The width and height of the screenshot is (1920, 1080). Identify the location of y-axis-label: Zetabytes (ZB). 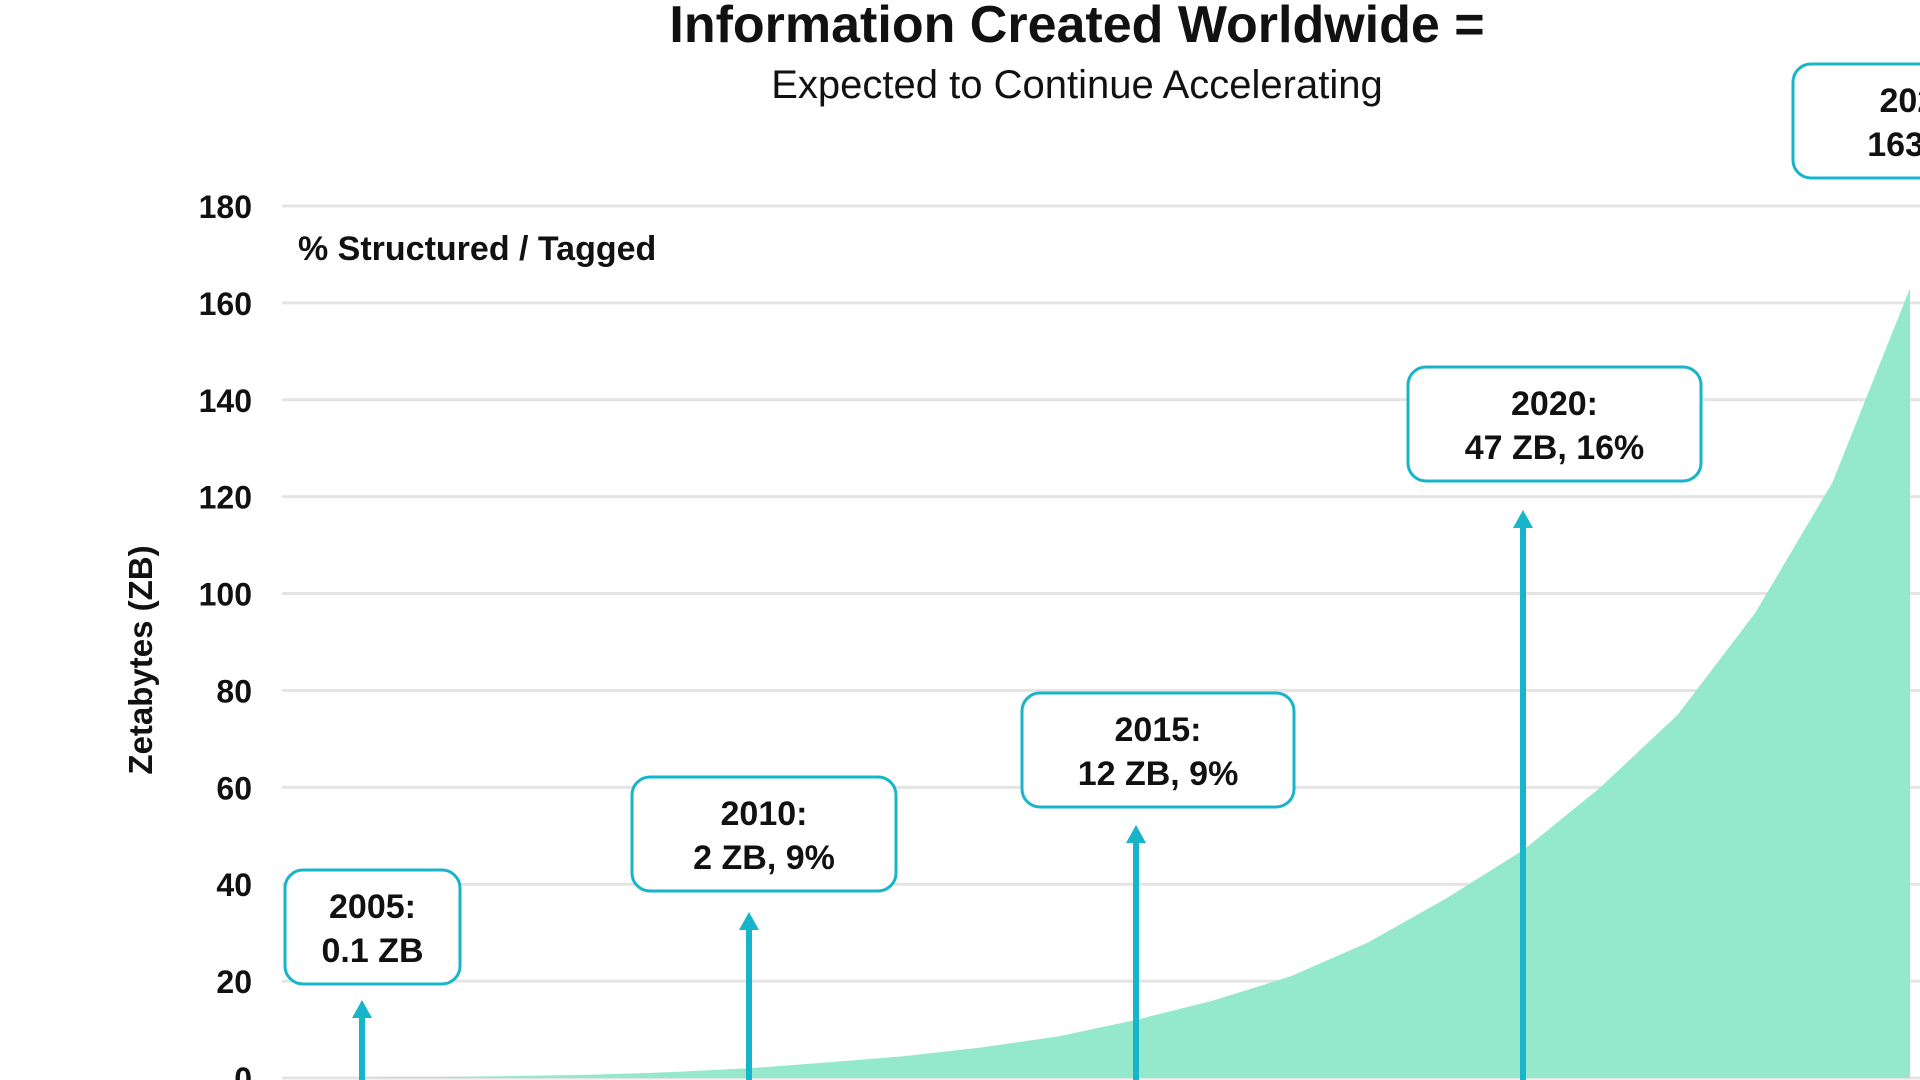
(140, 659).